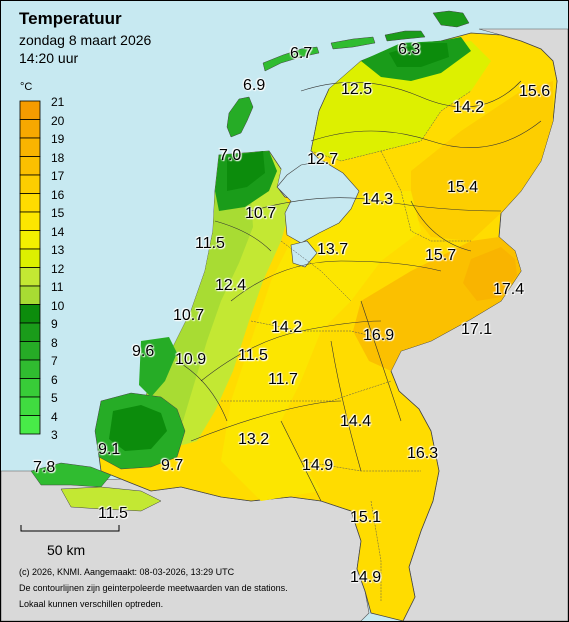 This screenshot has width=569, height=622. Describe the element at coordinates (441, 255) in the screenshot. I see `station-temp-heino: 15.7` at that location.